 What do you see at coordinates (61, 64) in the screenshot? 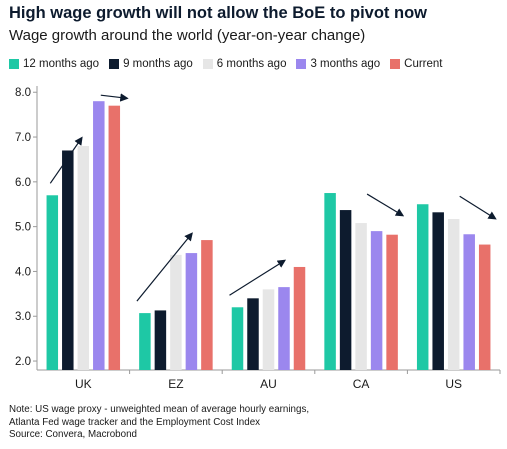
I see `legend-label: 12 months ago` at bounding box center [61, 64].